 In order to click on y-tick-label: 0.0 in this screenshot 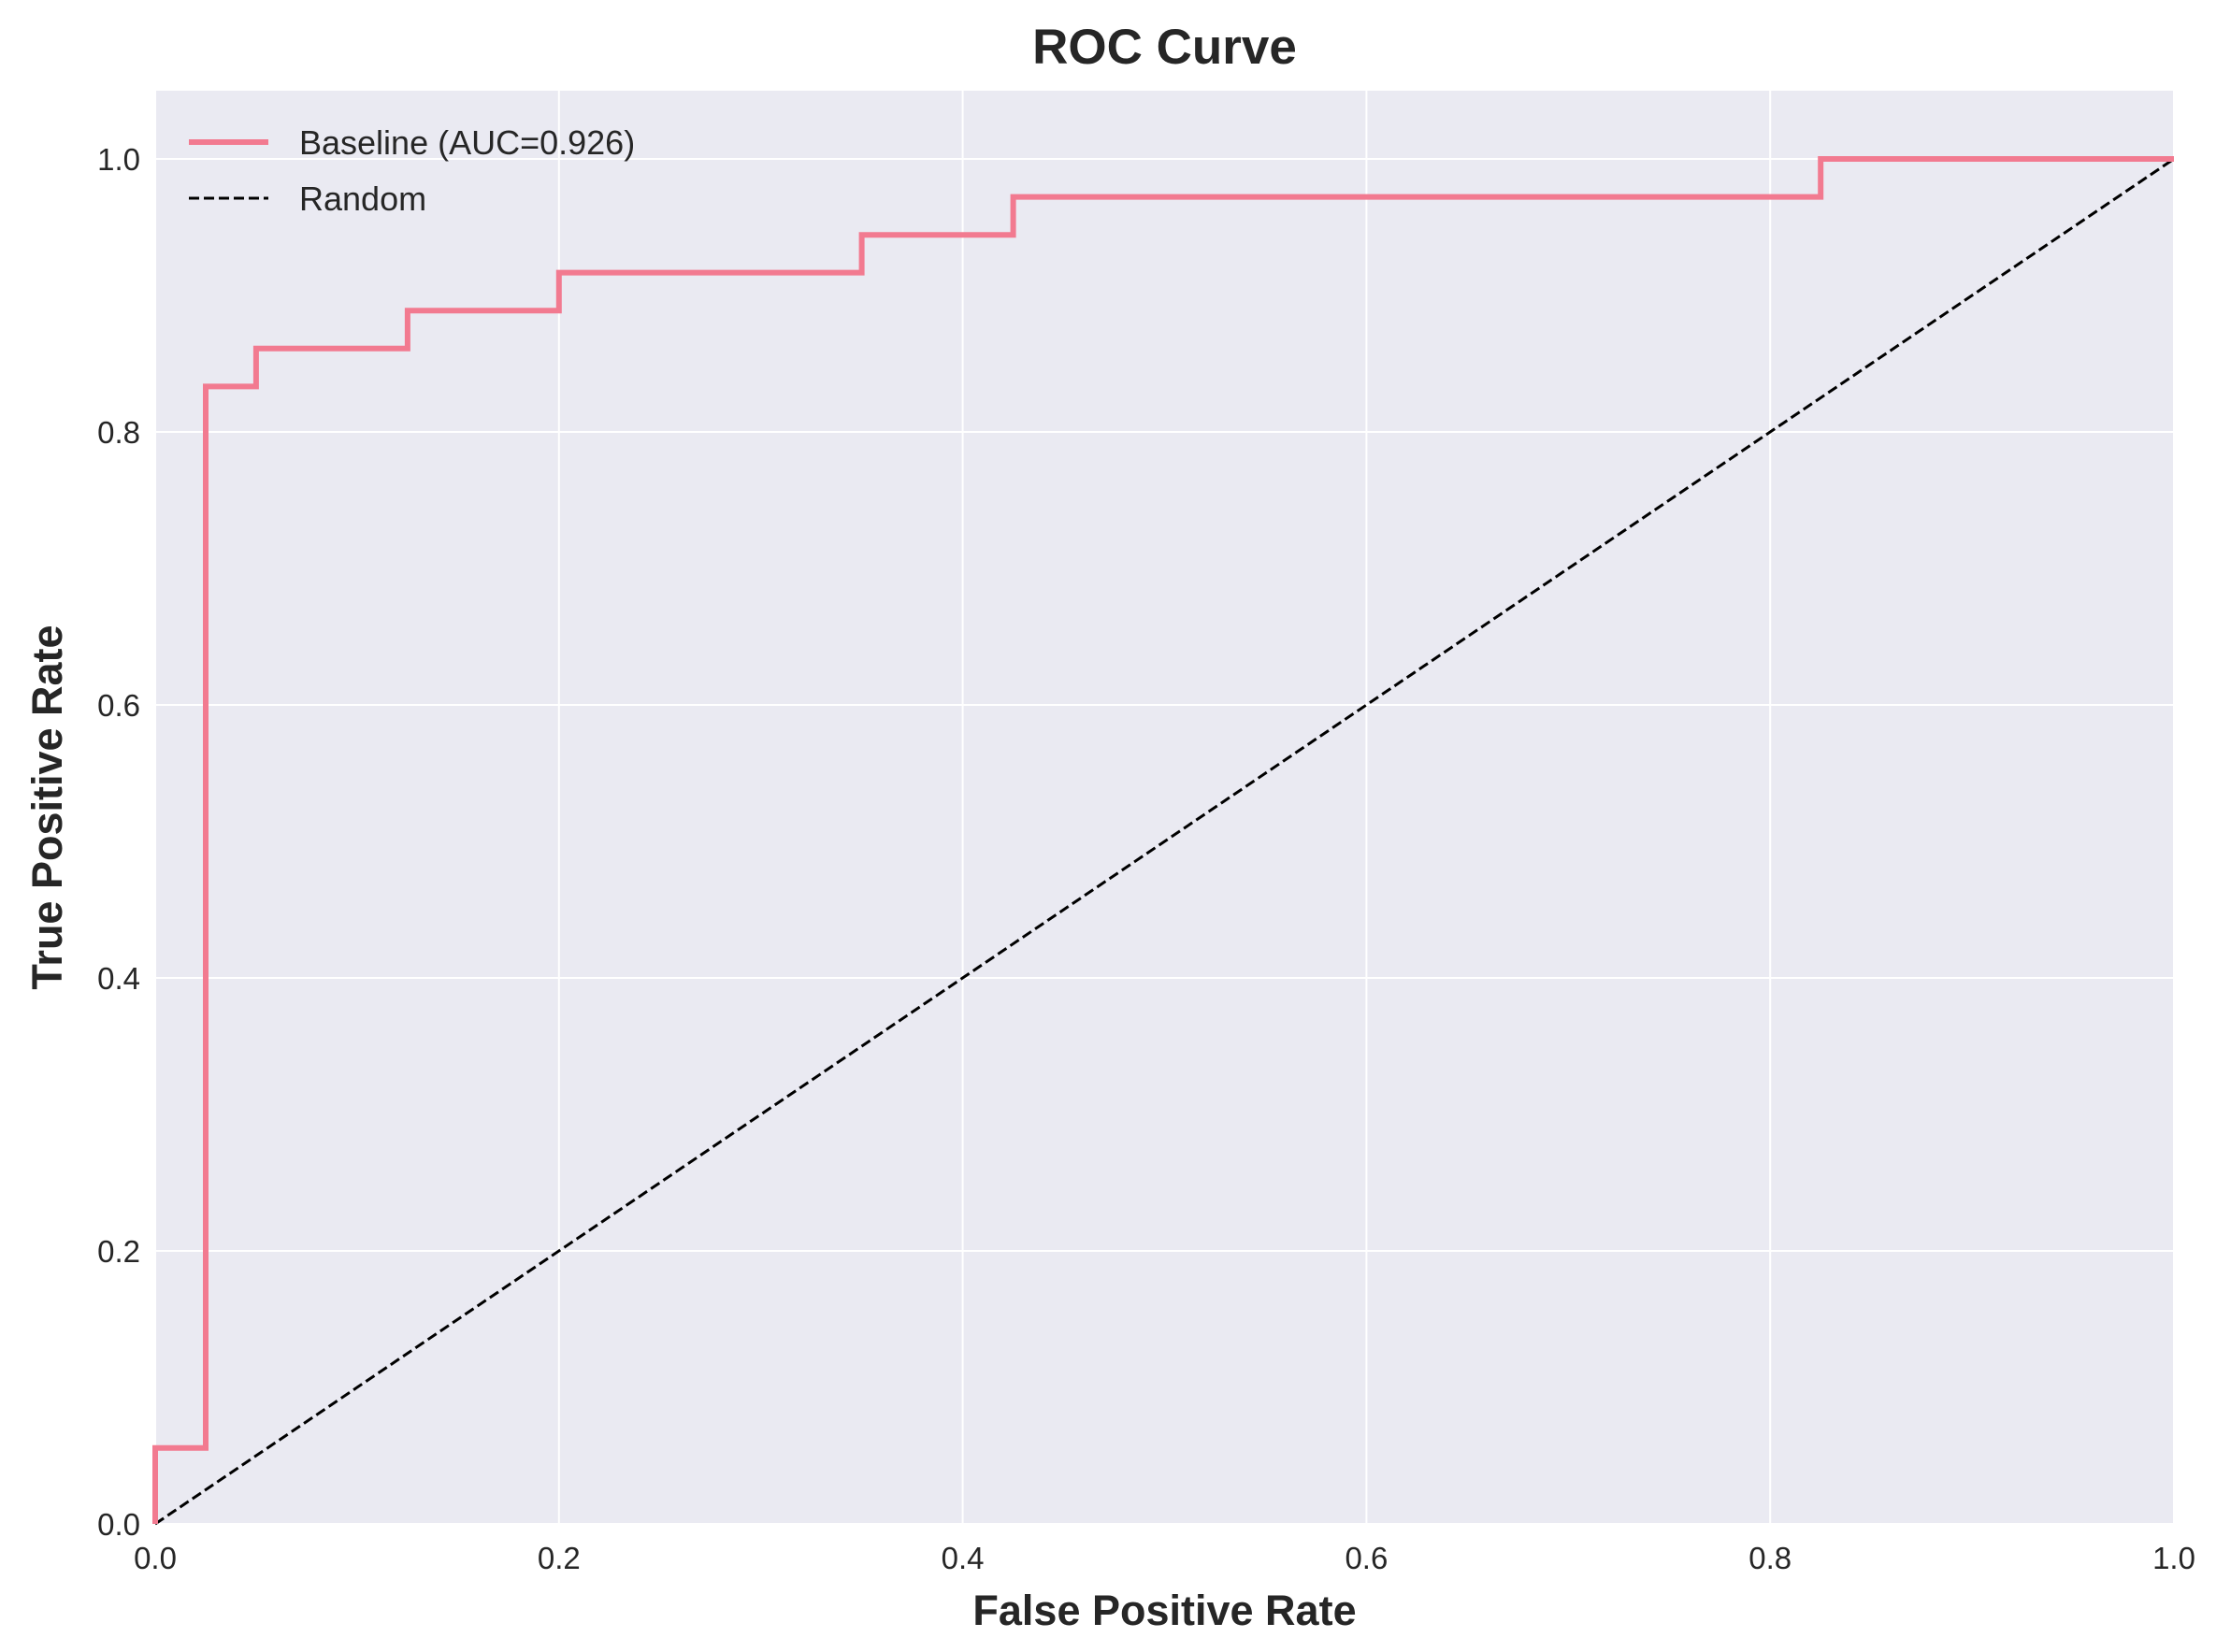, I will do `click(118, 1525)`.